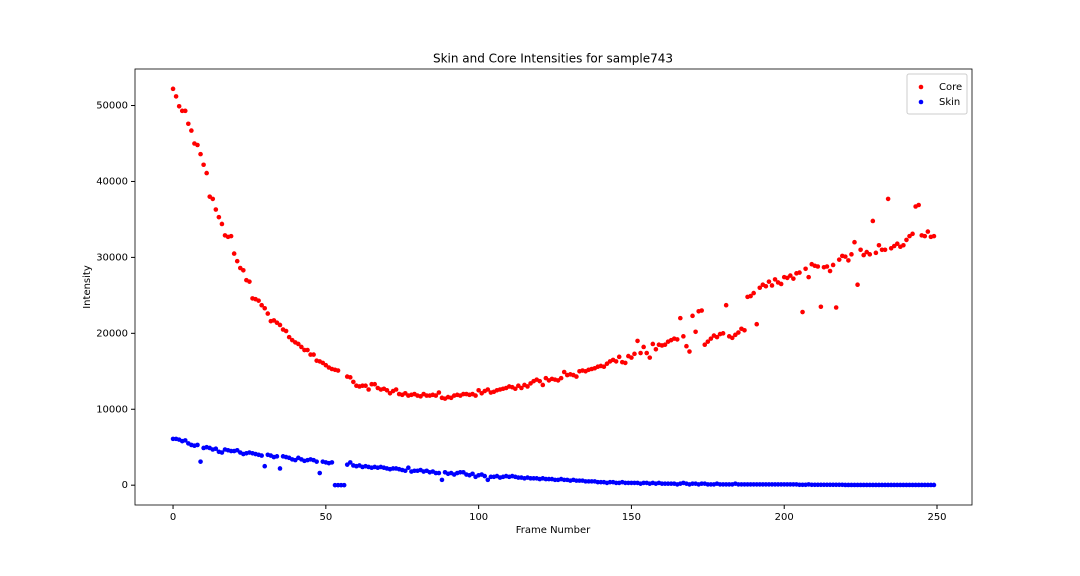 The image size is (1080, 576). What do you see at coordinates (936, 517) in the screenshot?
I see `x-tick-label: 250` at bounding box center [936, 517].